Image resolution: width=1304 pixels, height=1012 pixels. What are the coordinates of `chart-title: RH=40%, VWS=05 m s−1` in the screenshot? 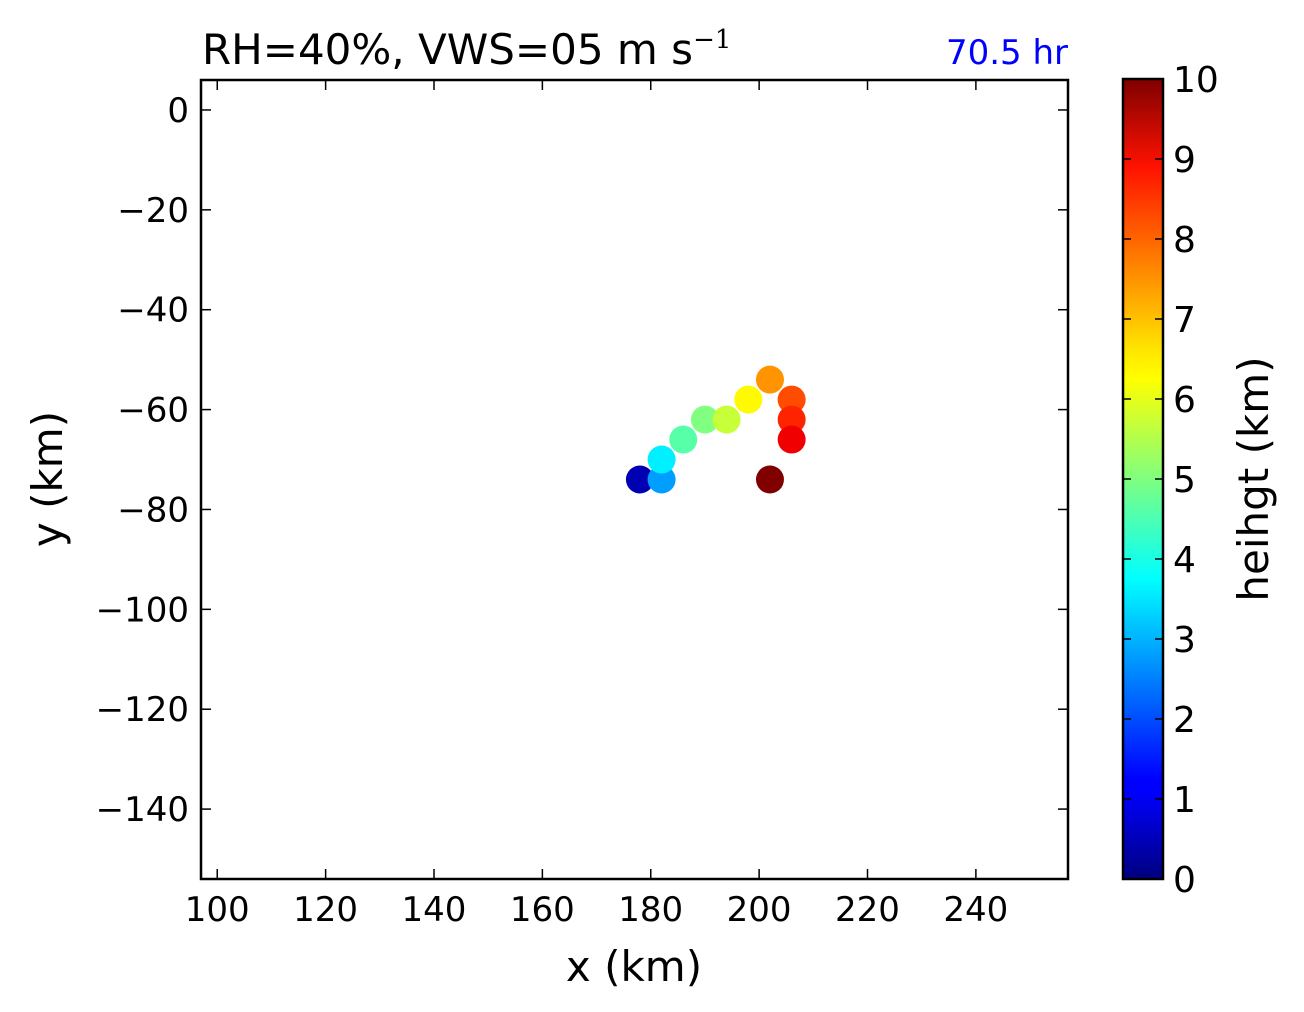 It's located at (466, 49).